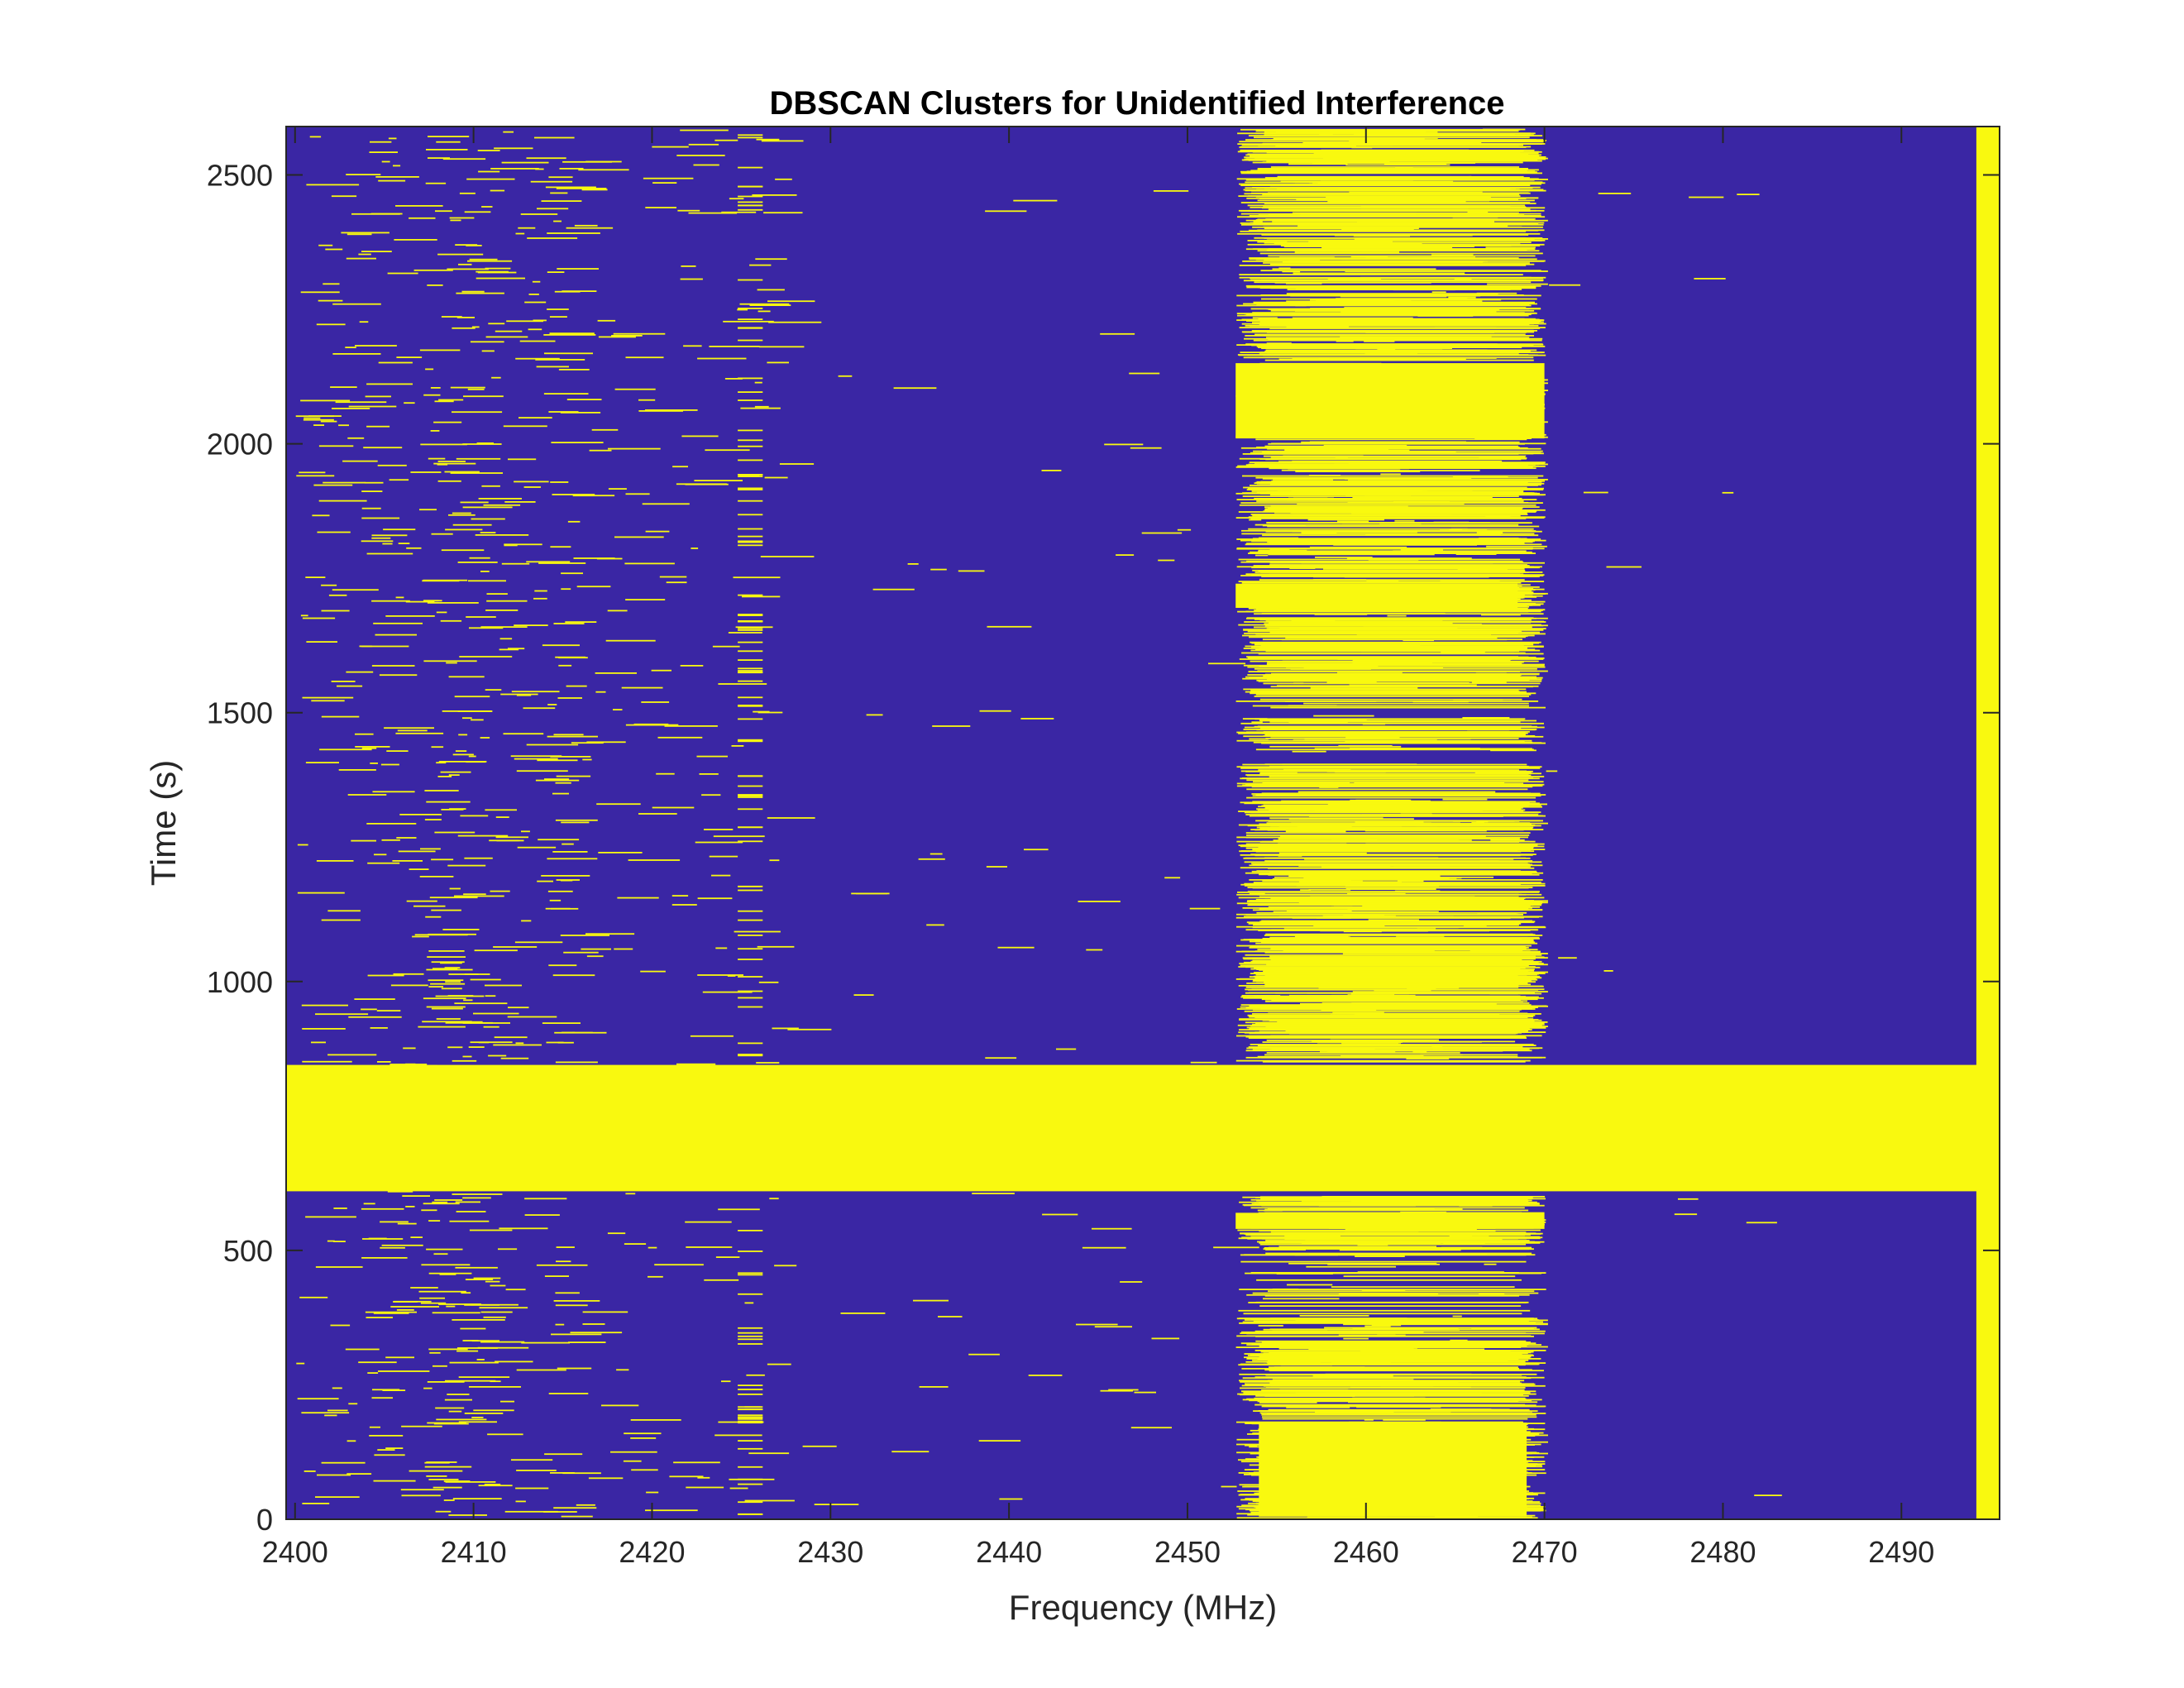 The width and height of the screenshot is (2184, 1688). I want to click on y-tick-label: 2500, so click(240, 176).